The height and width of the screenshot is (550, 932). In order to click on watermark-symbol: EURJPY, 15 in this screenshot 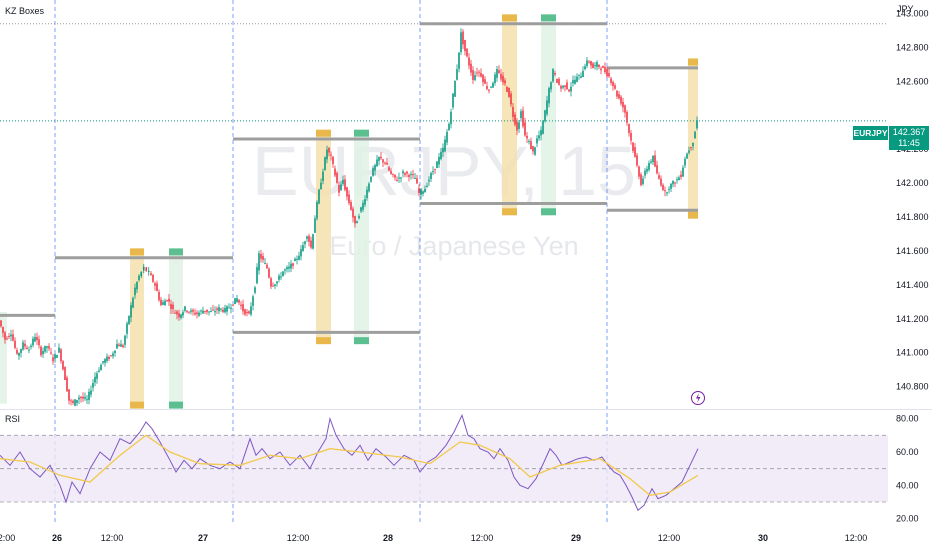, I will do `click(444, 171)`.